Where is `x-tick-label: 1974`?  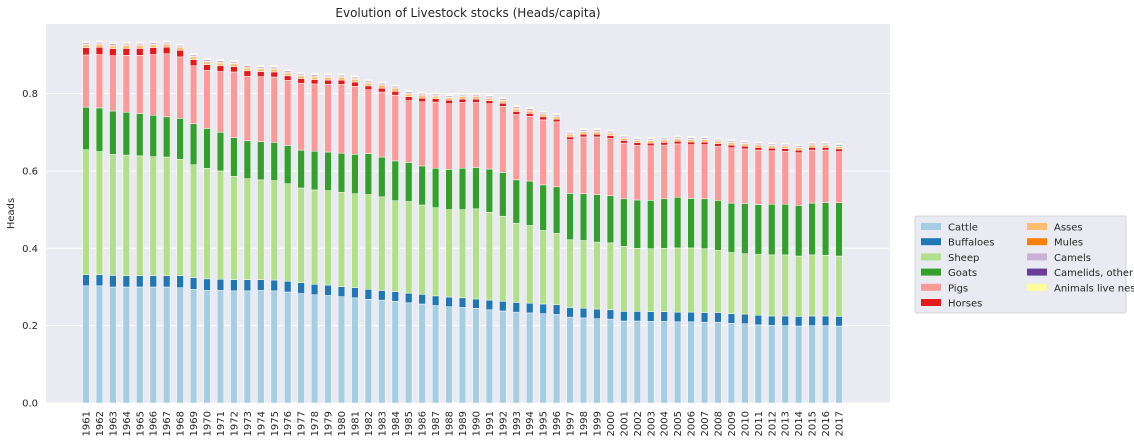
x-tick-label: 1974 is located at coordinates (261, 423).